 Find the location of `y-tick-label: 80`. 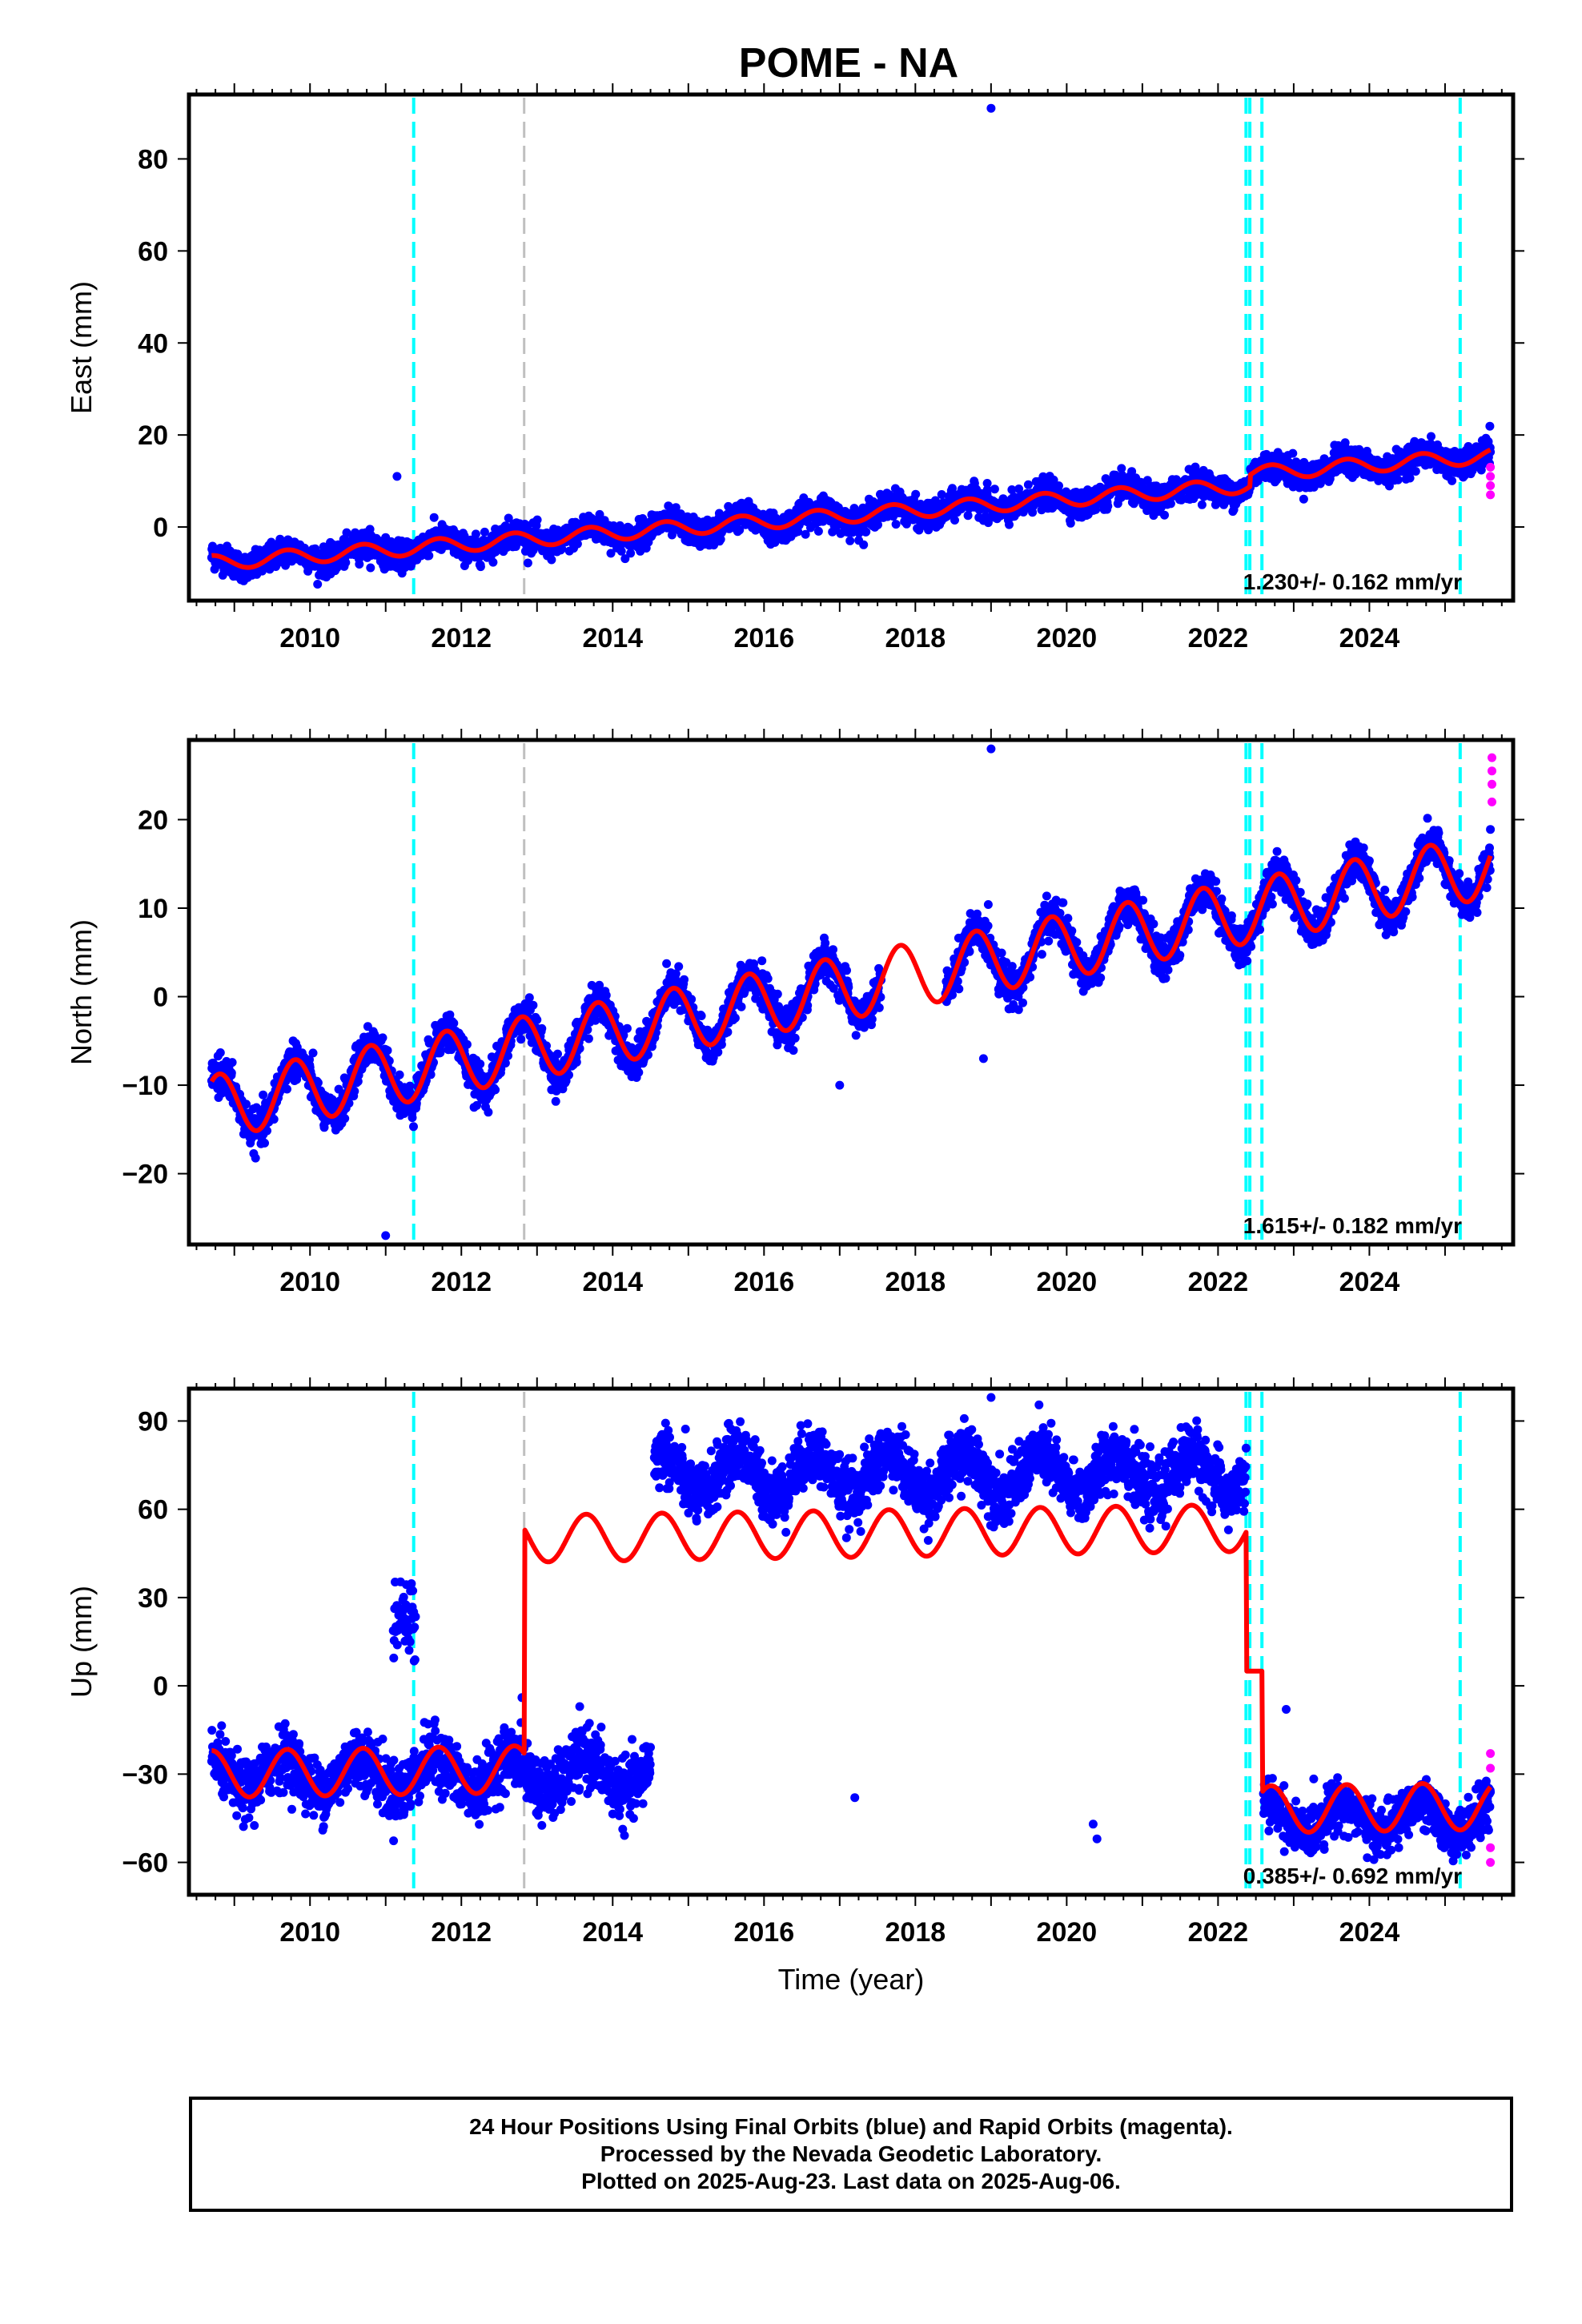

y-tick-label: 80 is located at coordinates (153, 159).